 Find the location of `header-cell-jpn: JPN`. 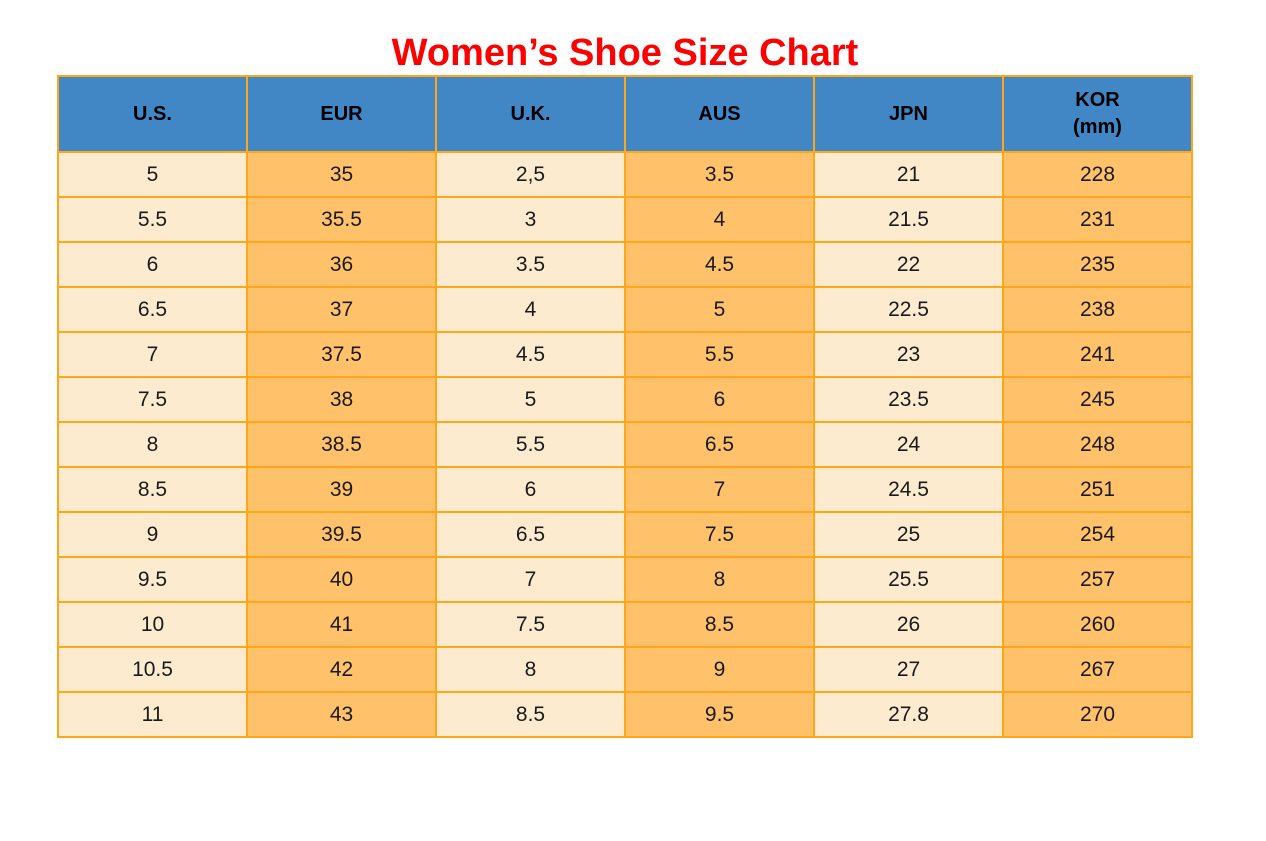

header-cell-jpn: JPN is located at coordinates (908, 114).